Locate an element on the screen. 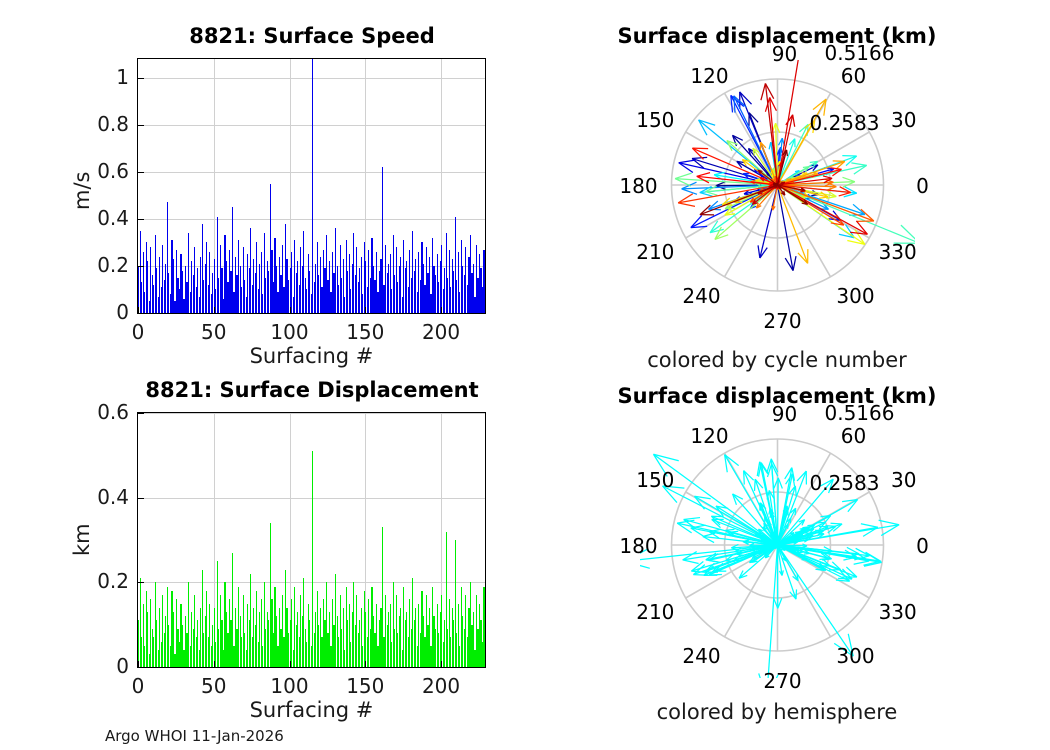 The width and height of the screenshot is (1050, 750). polar-grid-spoke is located at coordinates (804, 499).